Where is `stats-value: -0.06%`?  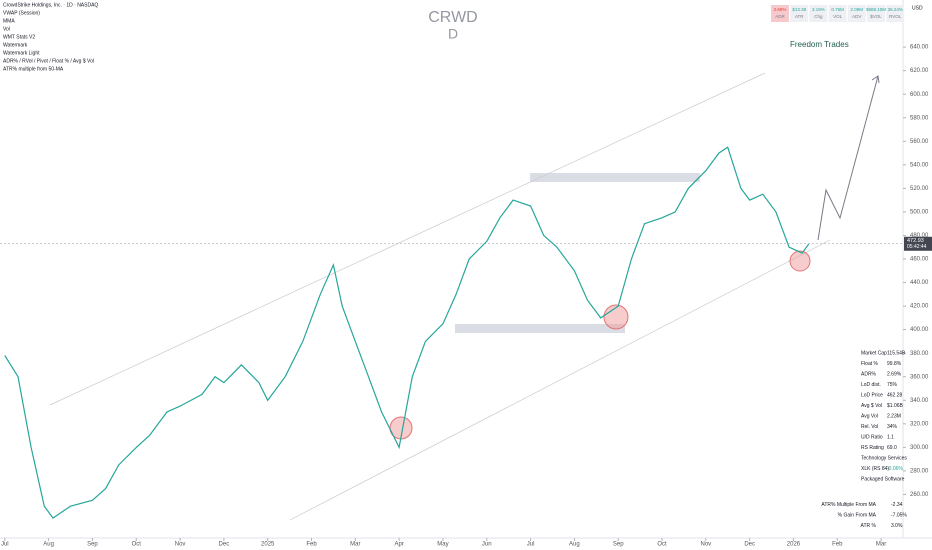
stats-value: -0.06% is located at coordinates (895, 469).